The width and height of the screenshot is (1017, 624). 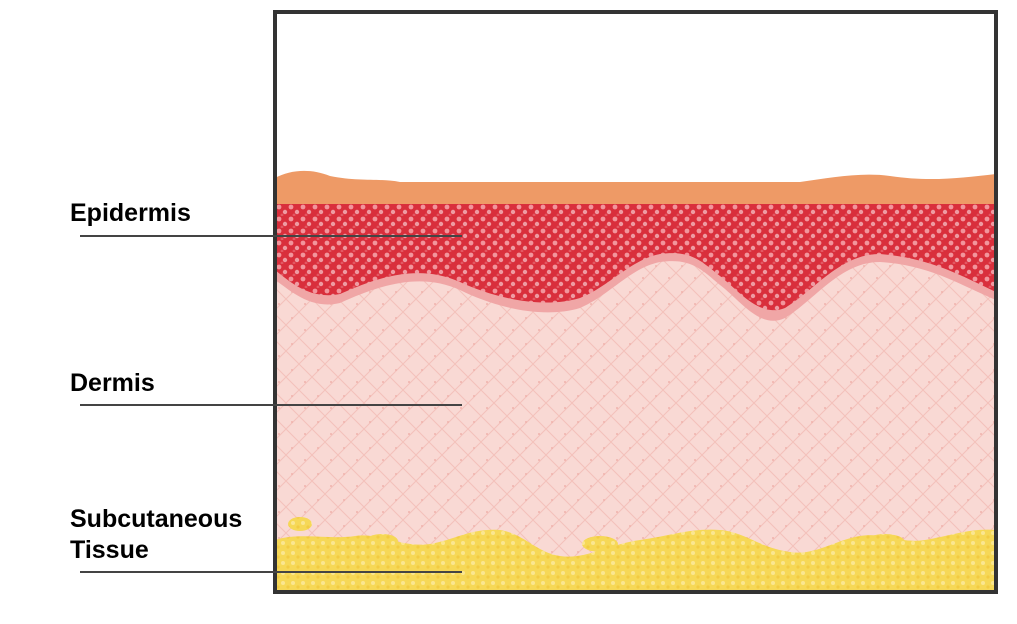 What do you see at coordinates (156, 535) in the screenshot?
I see `subcutaneous-tissue-label: Subcutaneous Tissue` at bounding box center [156, 535].